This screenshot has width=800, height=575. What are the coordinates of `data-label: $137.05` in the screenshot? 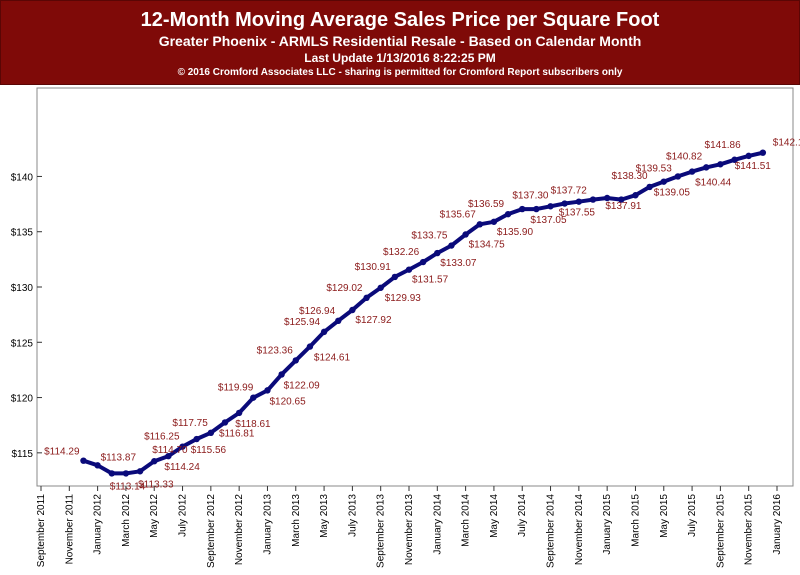 It's located at (548, 220).